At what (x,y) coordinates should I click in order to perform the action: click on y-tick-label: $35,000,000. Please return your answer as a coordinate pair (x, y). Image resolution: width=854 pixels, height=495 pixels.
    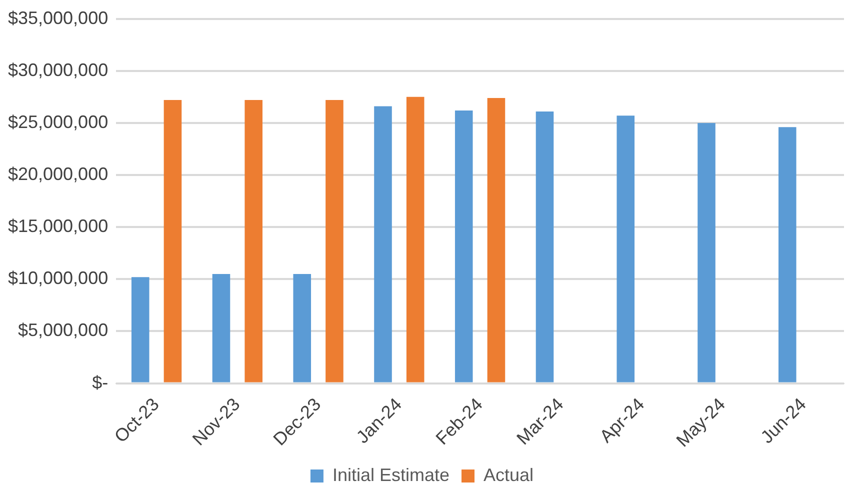
    Looking at the image, I should click on (58, 18).